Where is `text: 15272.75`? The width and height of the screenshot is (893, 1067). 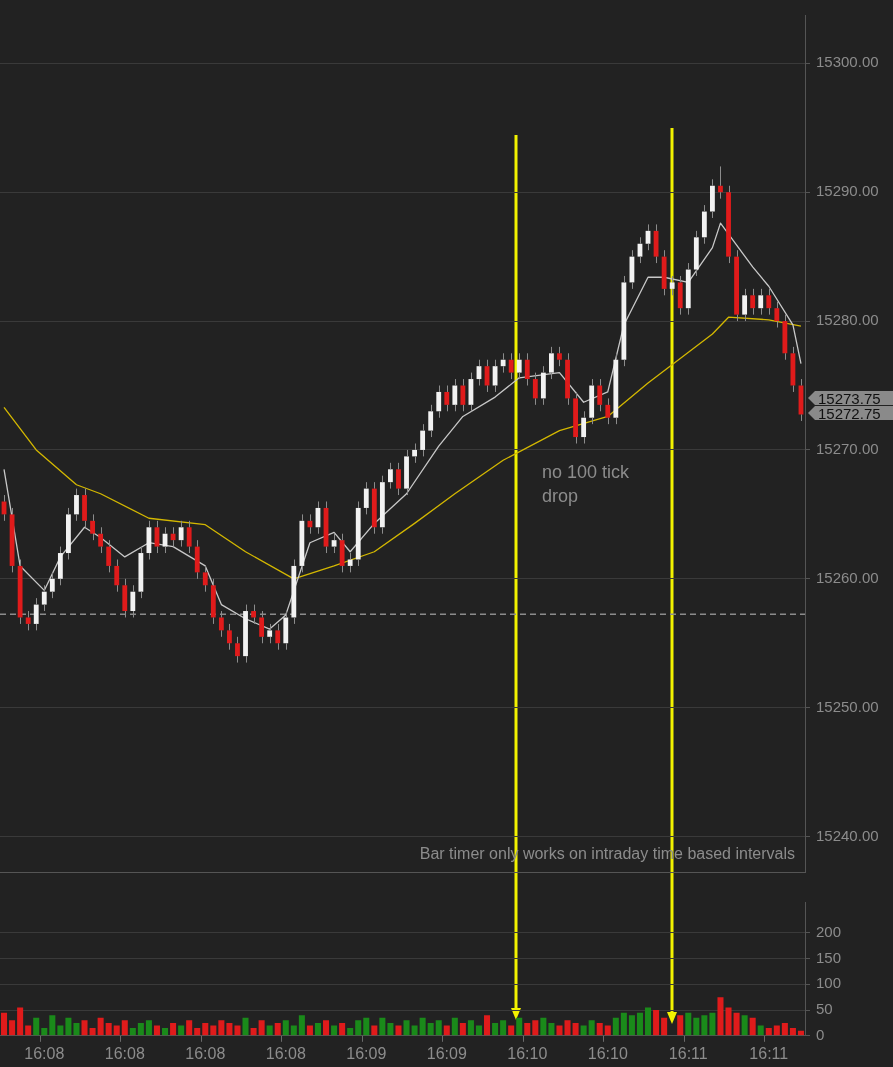 text: 15272.75 is located at coordinates (850, 413).